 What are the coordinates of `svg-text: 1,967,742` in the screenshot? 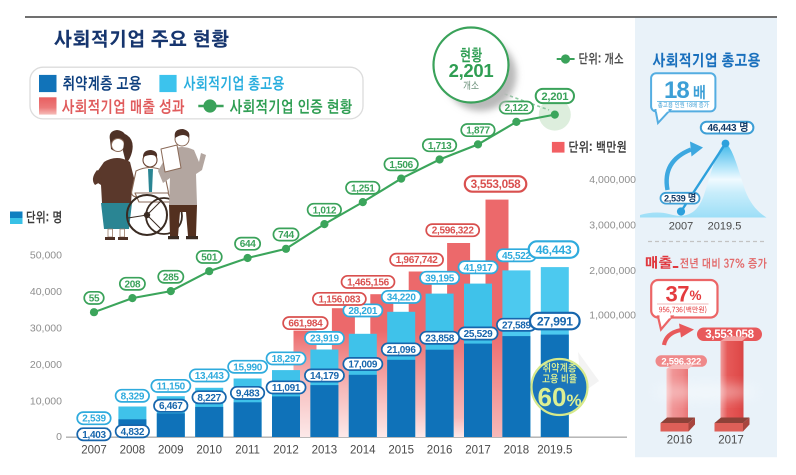 It's located at (417, 260).